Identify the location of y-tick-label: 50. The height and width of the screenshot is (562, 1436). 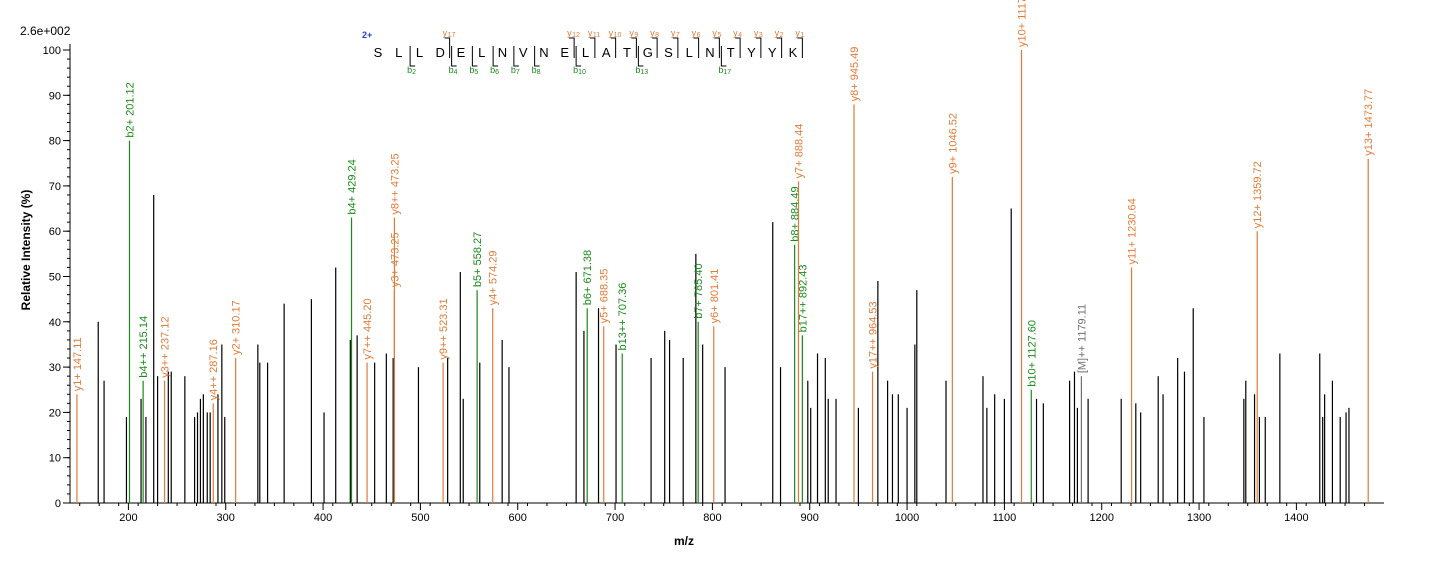
(55, 278).